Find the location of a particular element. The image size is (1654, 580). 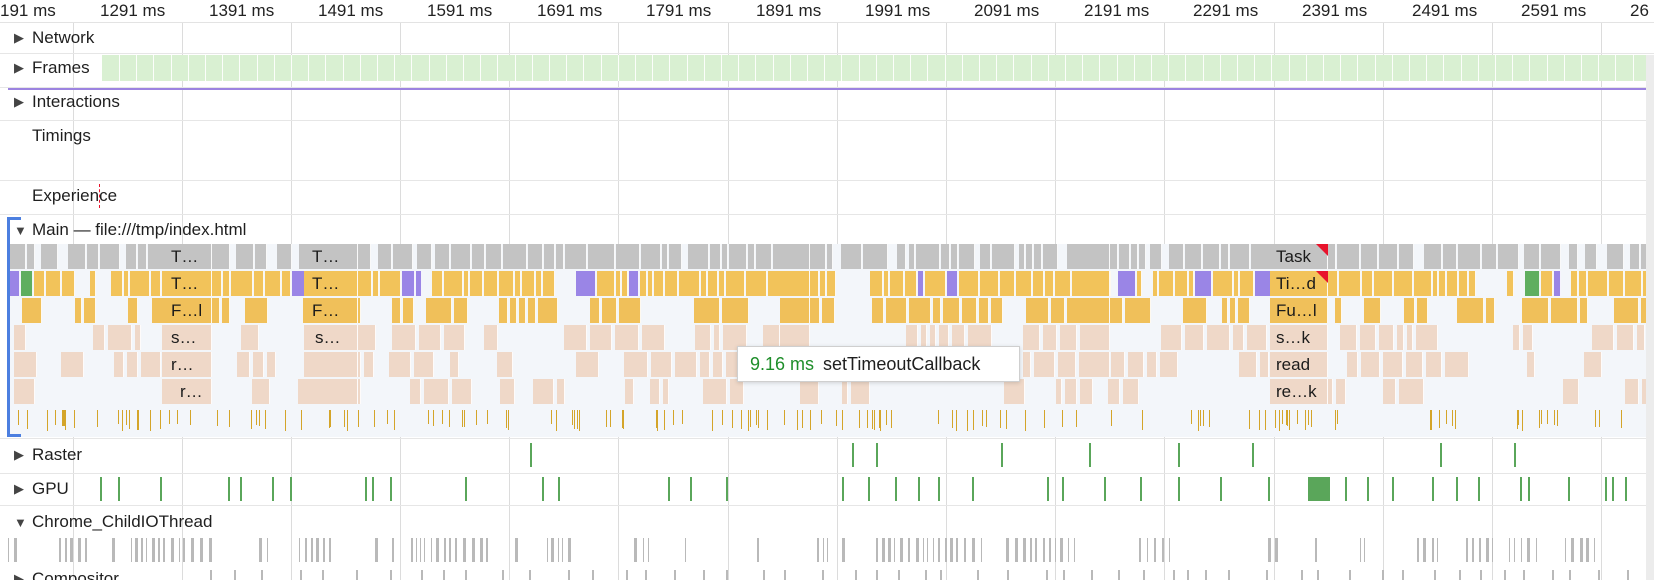

vertical-scrollbar is located at coordinates (1650, 317).